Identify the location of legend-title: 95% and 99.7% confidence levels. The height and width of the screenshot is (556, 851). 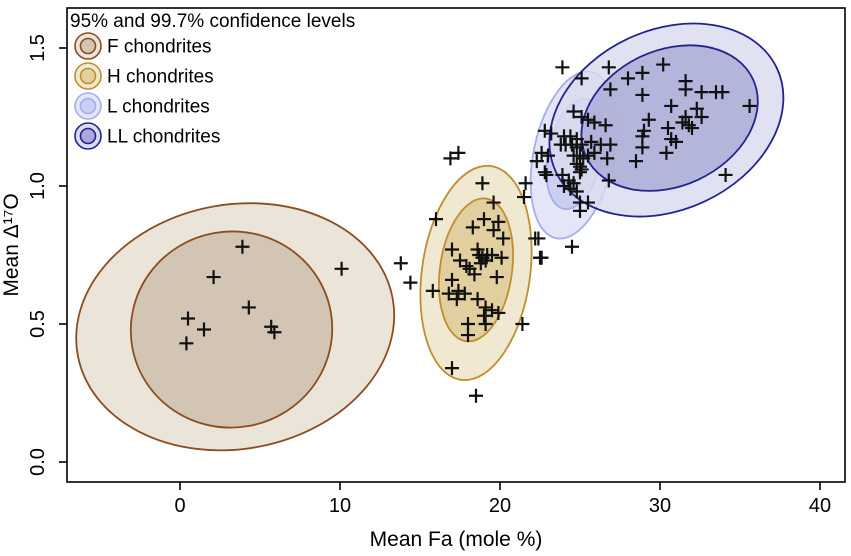
(212, 21).